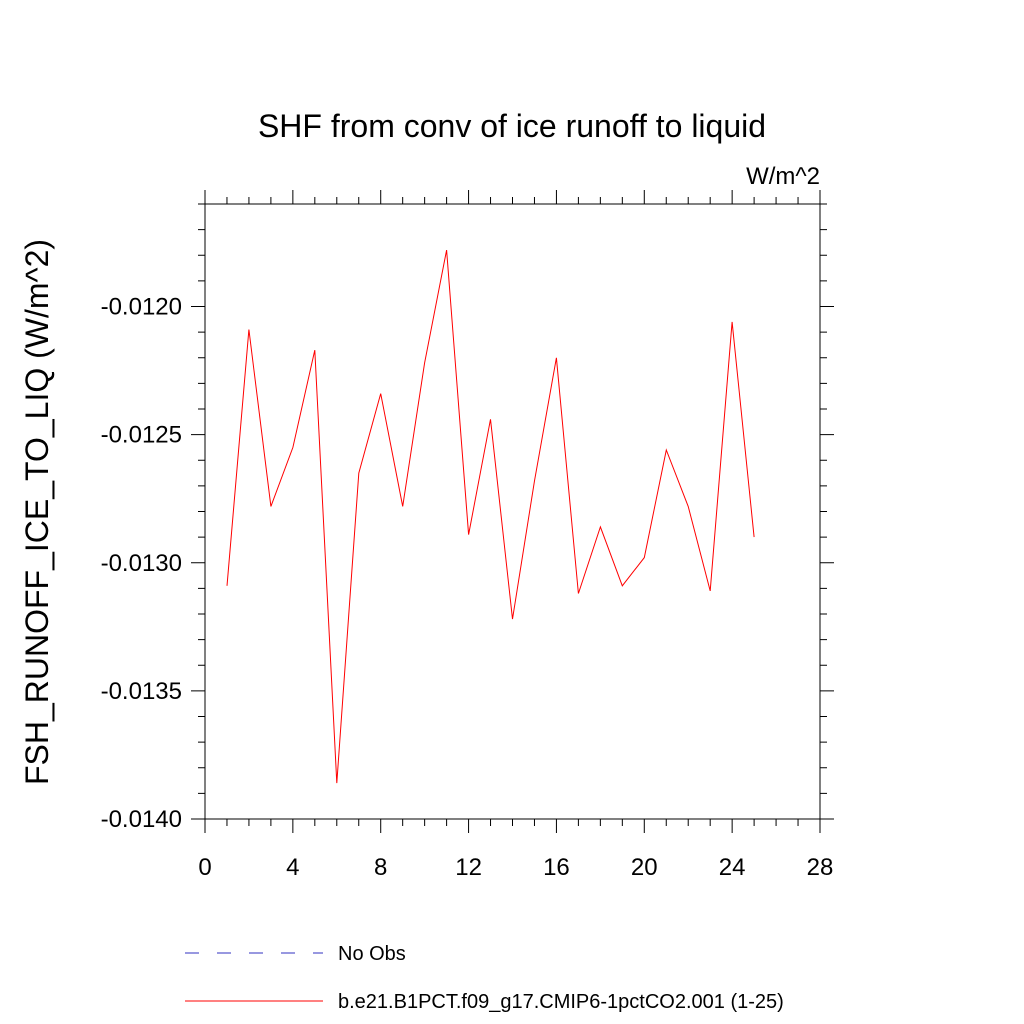 The height and width of the screenshot is (1024, 1024). I want to click on x-tick-label: 24, so click(732, 867).